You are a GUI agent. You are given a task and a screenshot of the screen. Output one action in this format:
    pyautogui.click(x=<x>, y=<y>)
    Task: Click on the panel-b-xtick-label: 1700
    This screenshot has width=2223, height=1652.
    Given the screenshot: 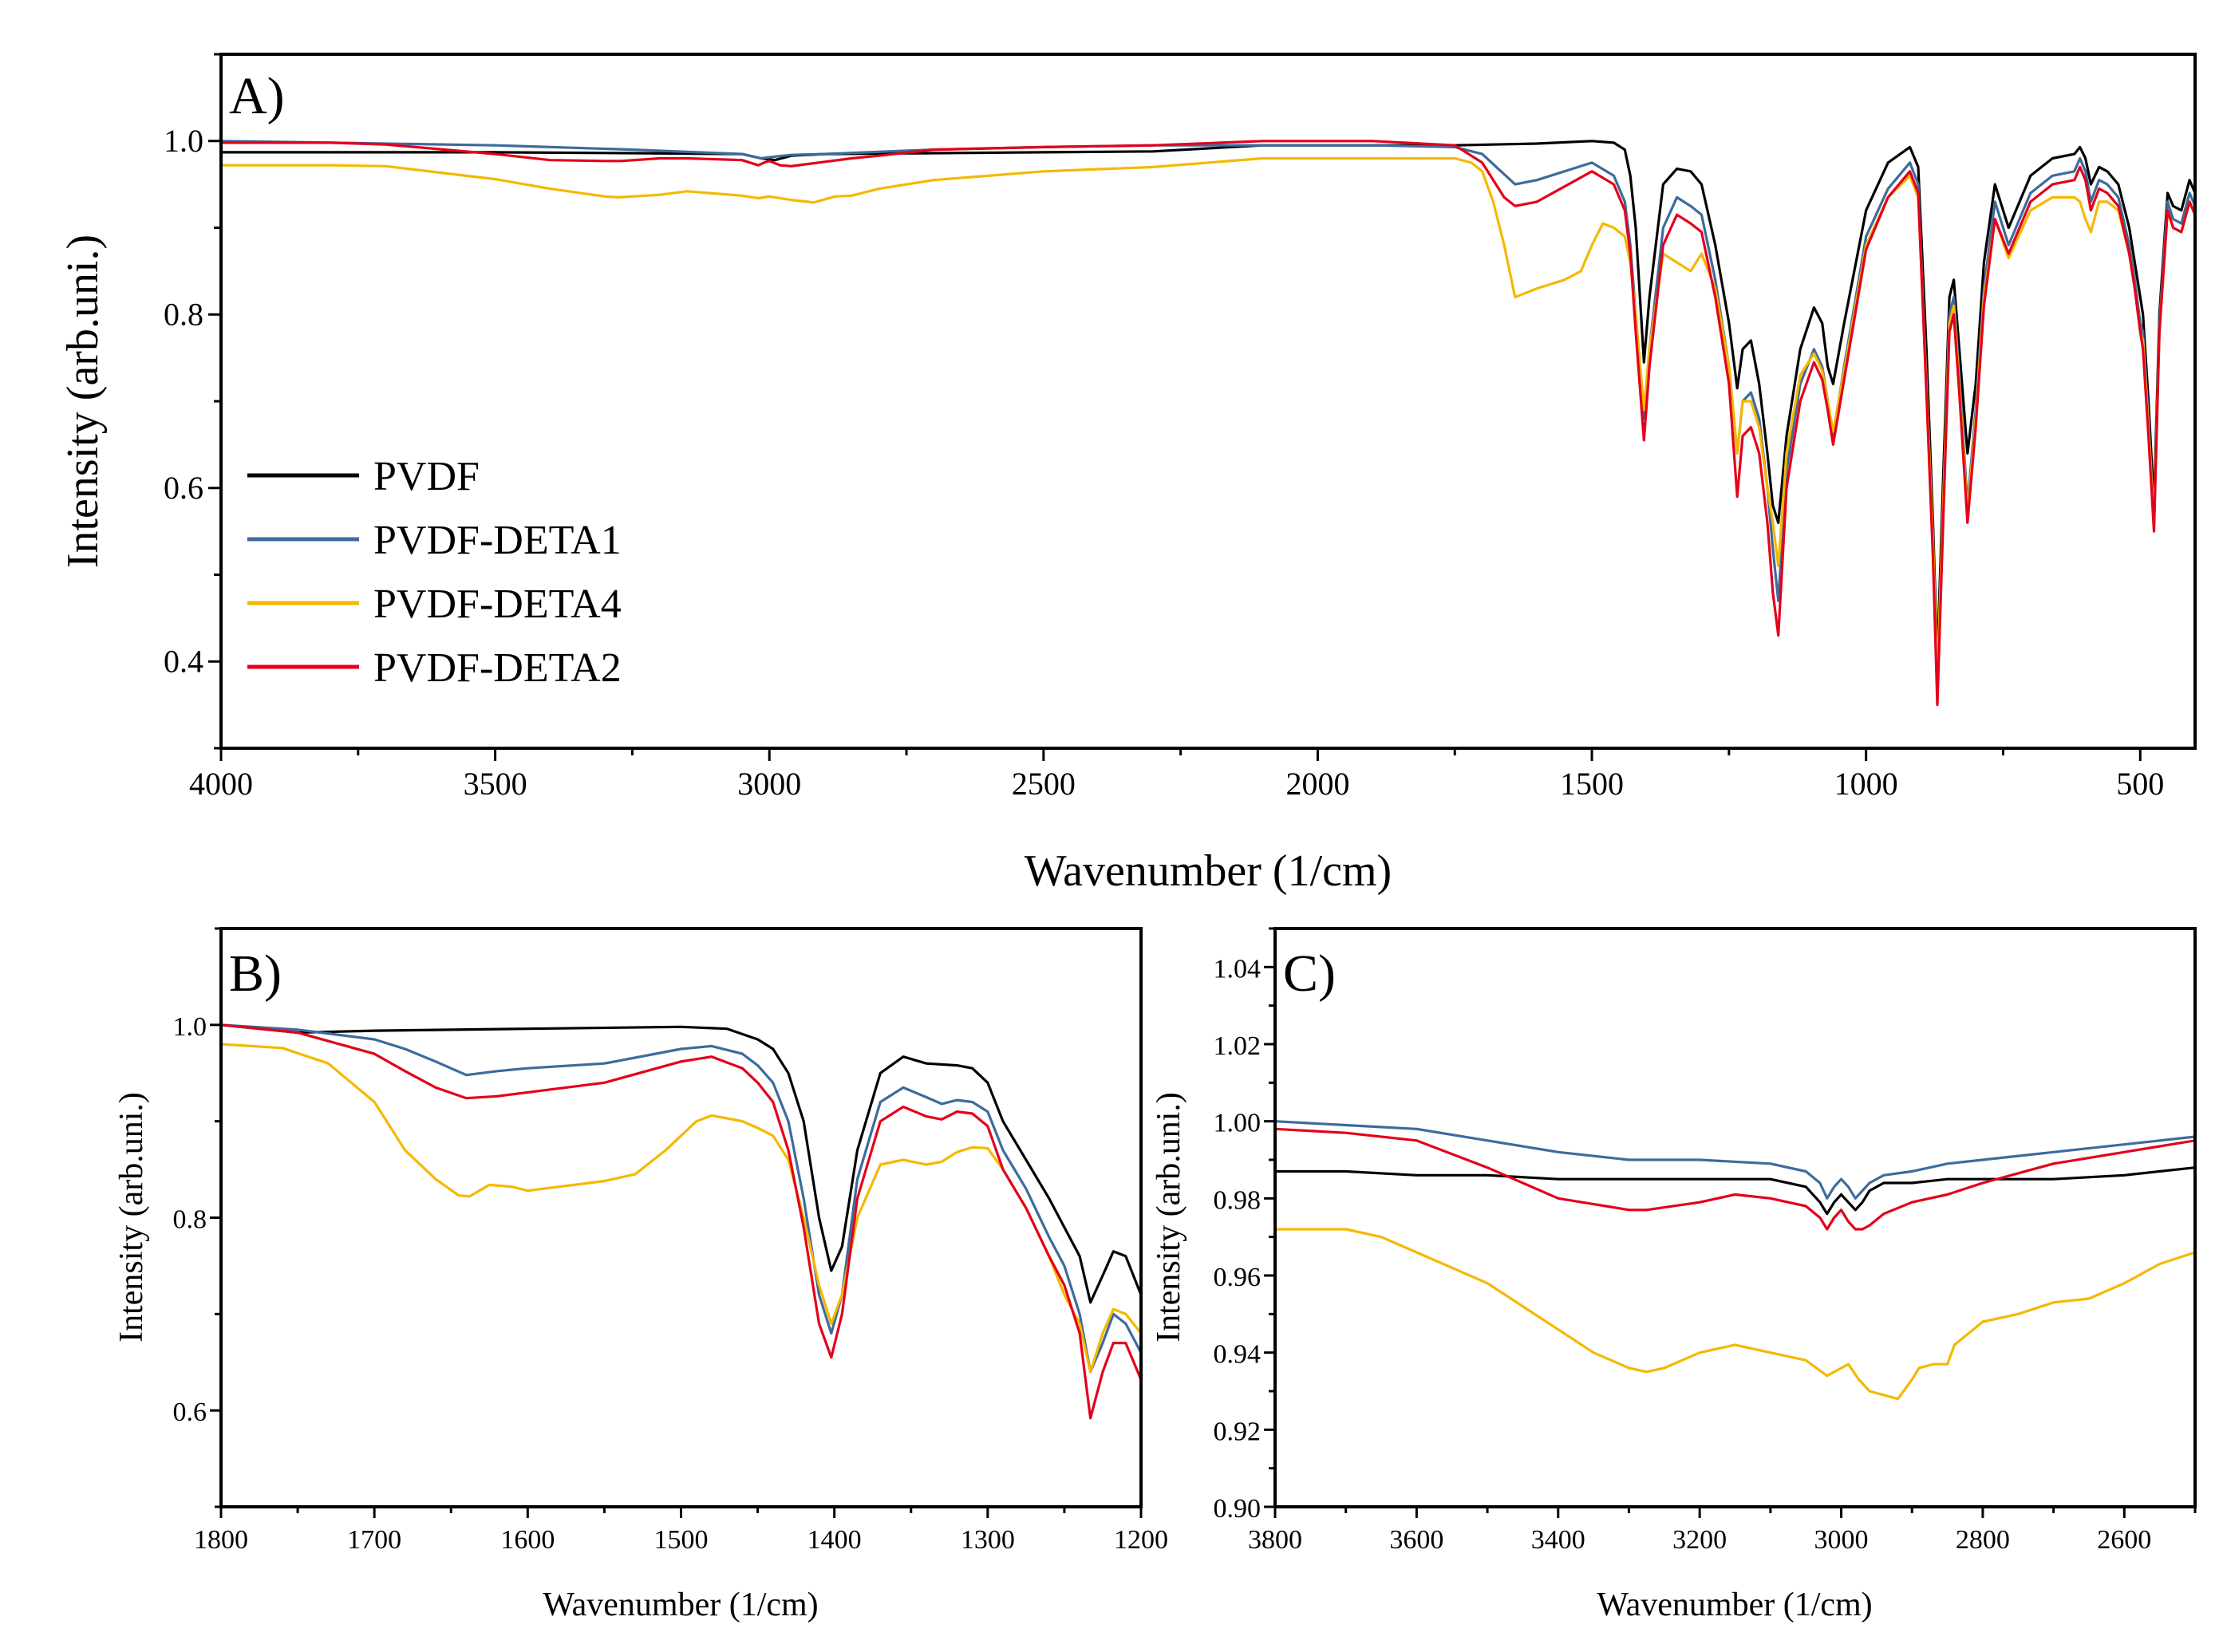 What is the action you would take?
    pyautogui.click(x=374, y=1540)
    